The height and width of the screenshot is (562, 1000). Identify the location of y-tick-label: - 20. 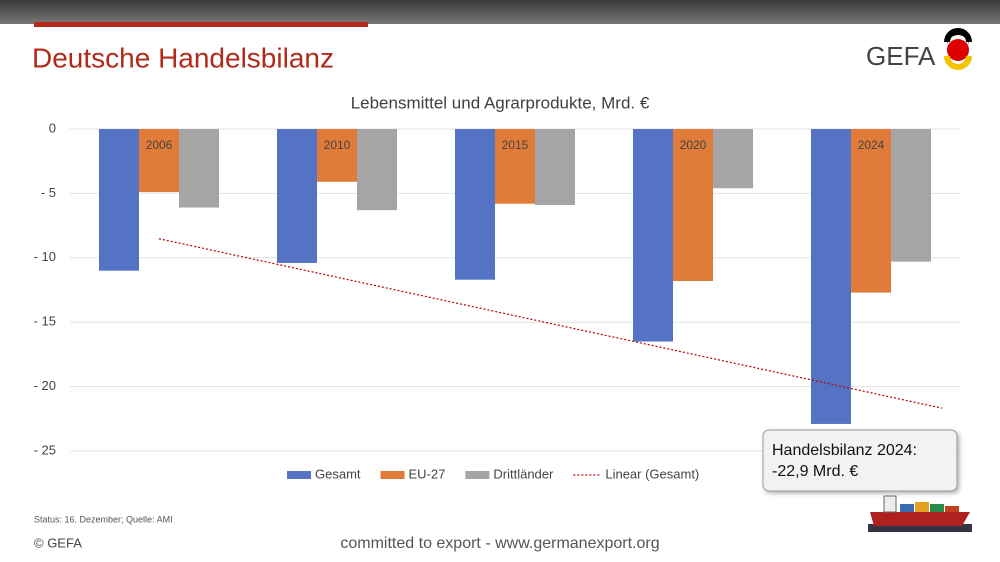
(45, 385).